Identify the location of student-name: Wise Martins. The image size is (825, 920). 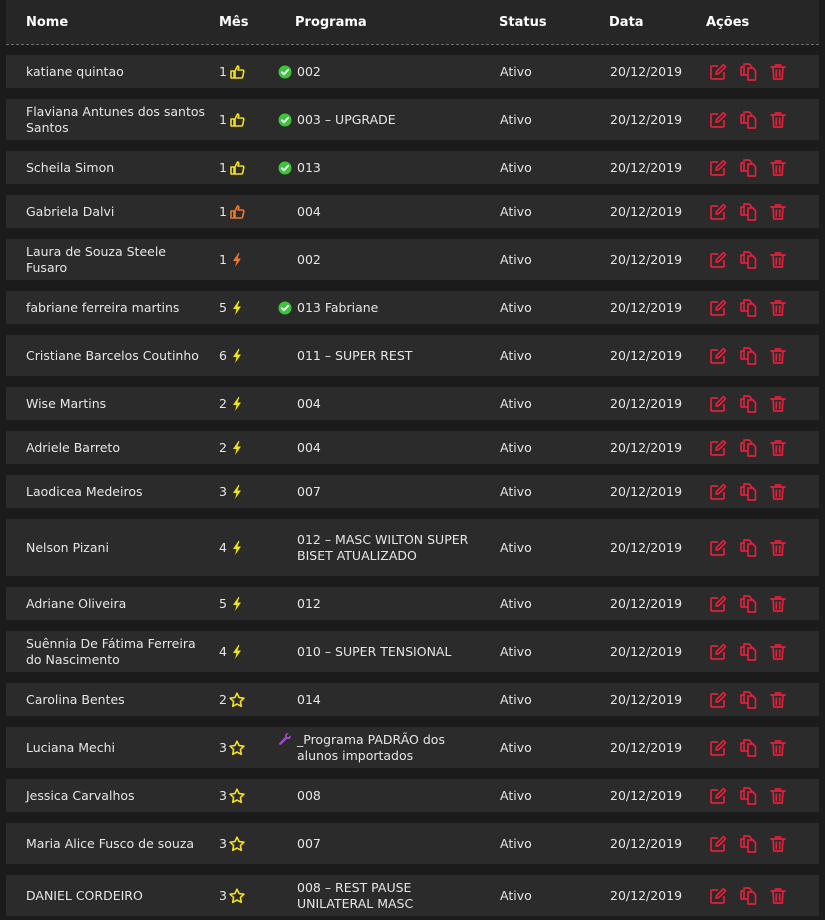
(66, 403).